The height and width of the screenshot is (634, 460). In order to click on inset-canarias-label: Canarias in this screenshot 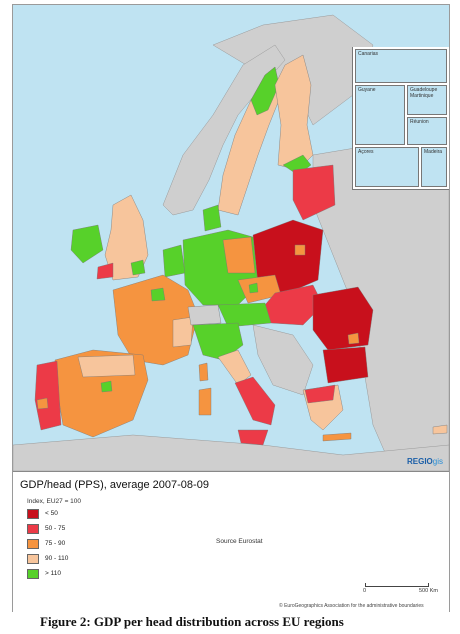, I will do `click(368, 54)`.